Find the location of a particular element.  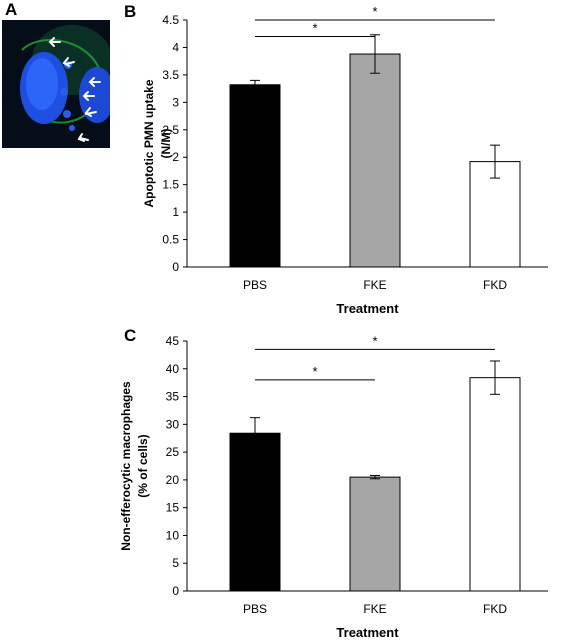

panel-label-a: A is located at coordinates (11, 9).